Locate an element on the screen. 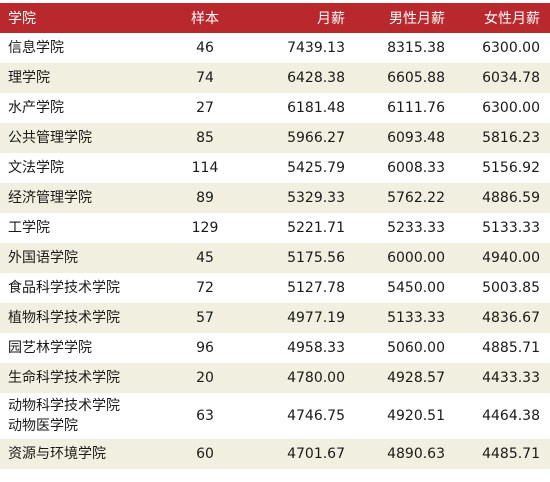 The height and width of the screenshot is (482, 550). table-row: 园艺林学学院 96 4958.33 5060.00 4885.71 is located at coordinates (275, 348).